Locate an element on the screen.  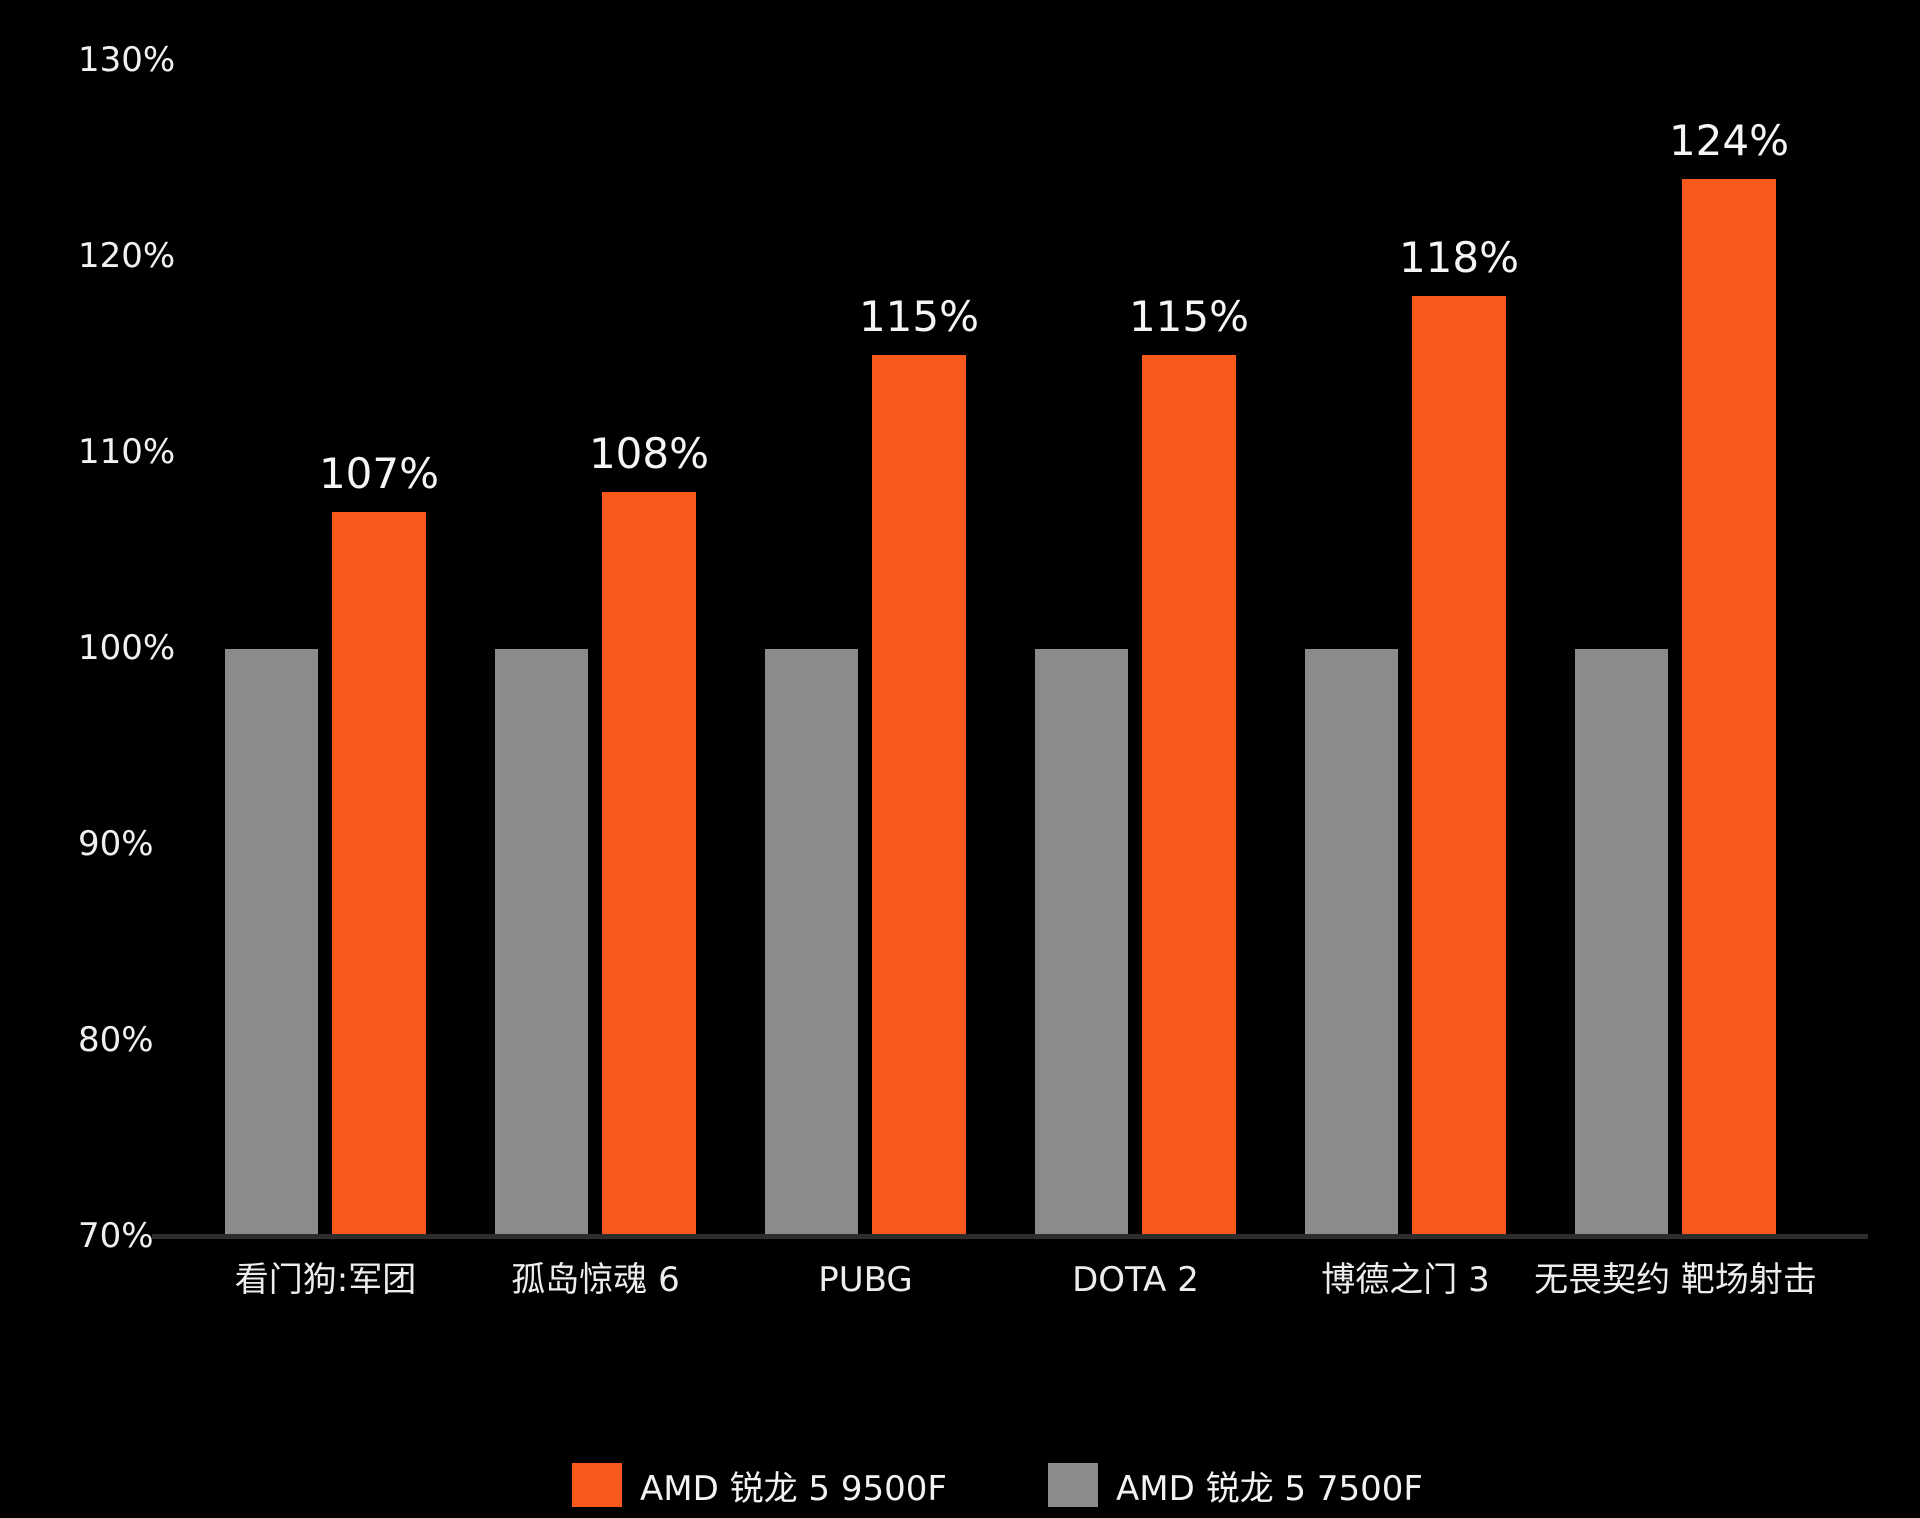
bar-value-label: 107% is located at coordinates (379, 473).